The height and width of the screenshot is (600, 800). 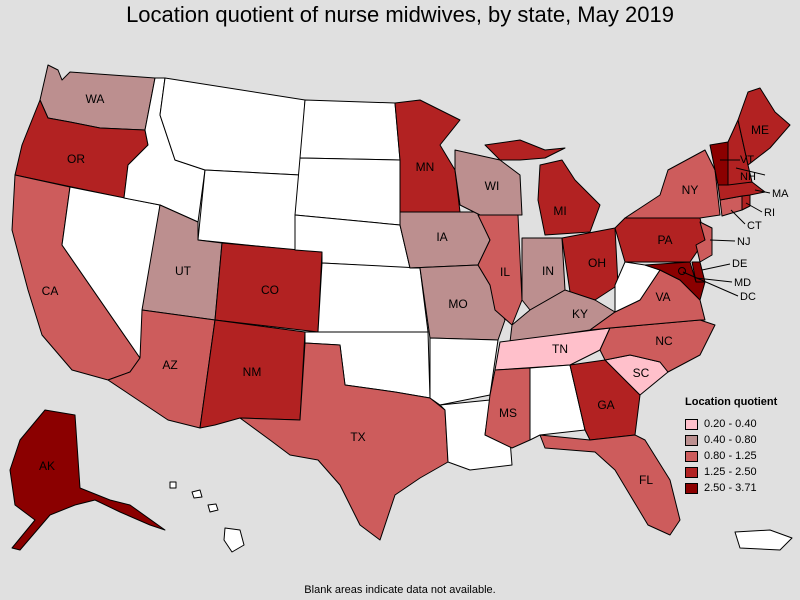 I want to click on legend-item: 0.20 - 0.40, so click(x=742, y=424).